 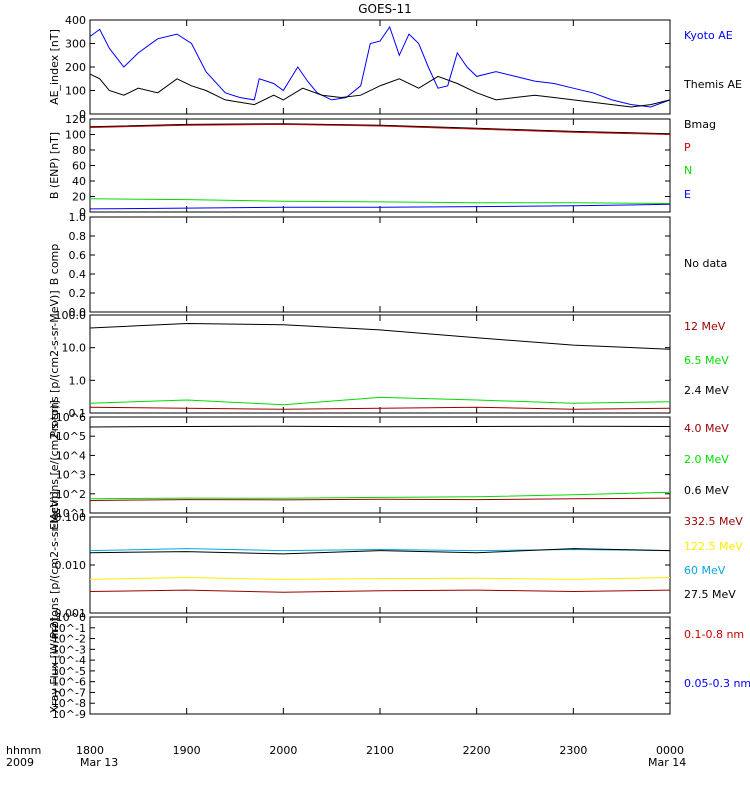 I want to click on legend-entry: N, so click(x=688, y=170).